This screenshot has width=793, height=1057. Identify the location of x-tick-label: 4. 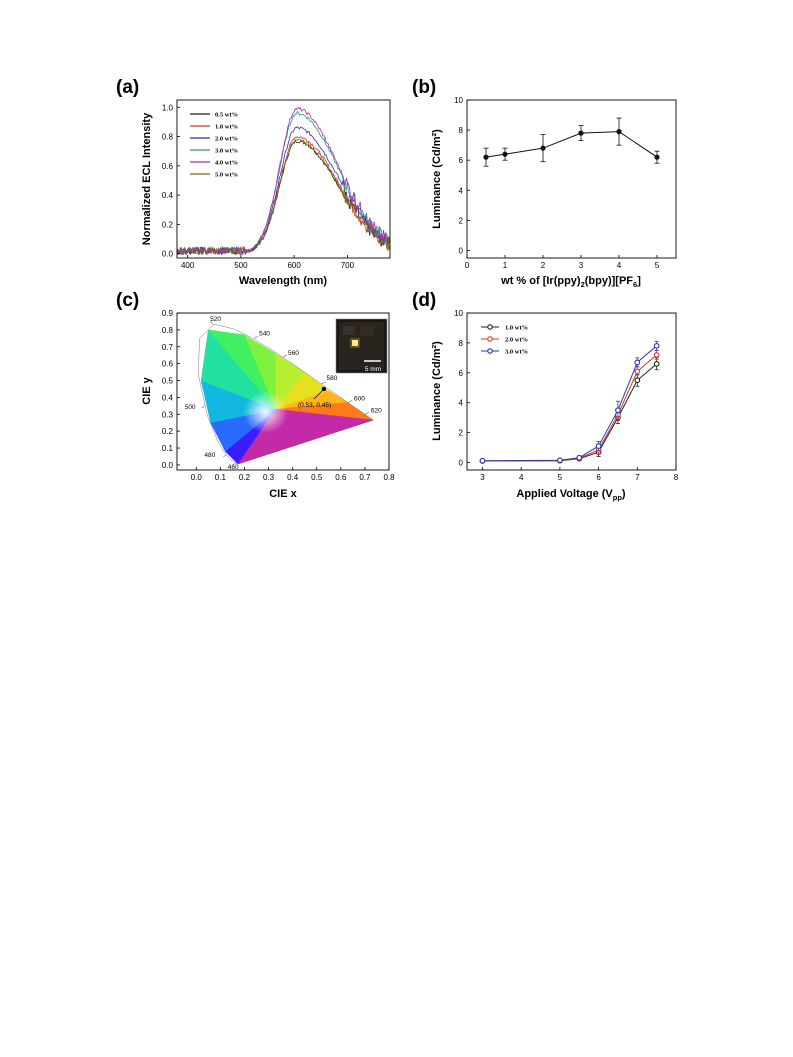
(521, 477).